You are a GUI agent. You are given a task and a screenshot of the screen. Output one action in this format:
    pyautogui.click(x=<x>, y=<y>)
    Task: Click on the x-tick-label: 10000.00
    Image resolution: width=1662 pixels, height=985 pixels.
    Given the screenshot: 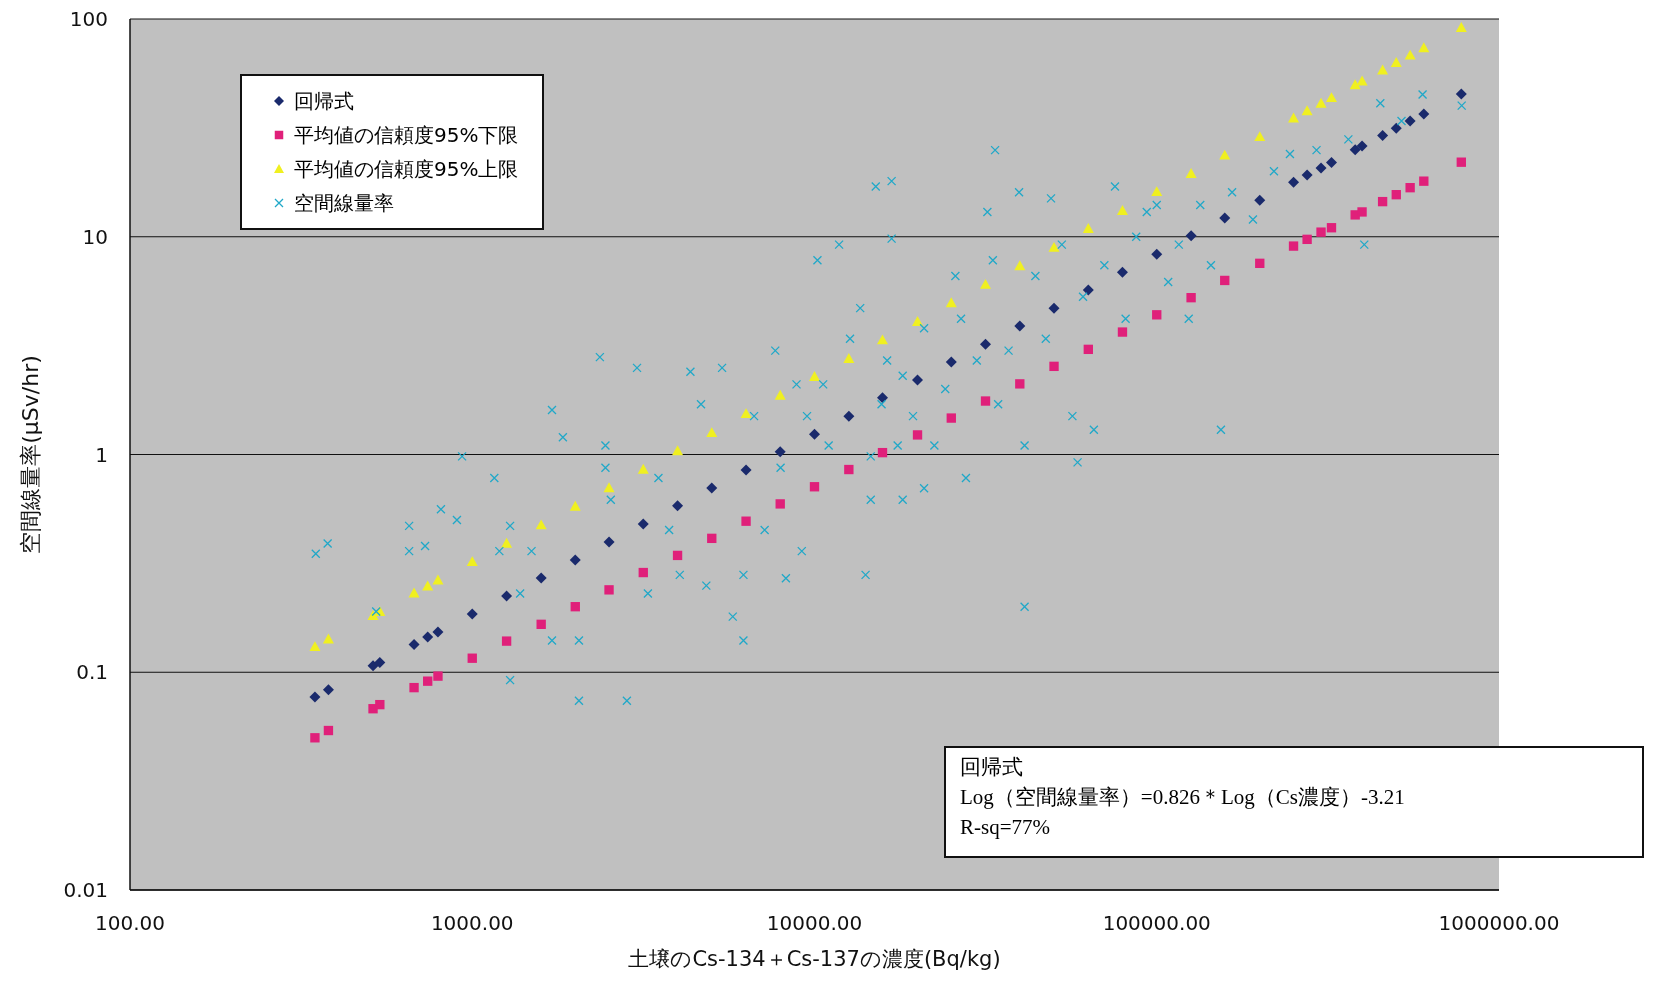 What is the action you would take?
    pyautogui.click(x=814, y=923)
    